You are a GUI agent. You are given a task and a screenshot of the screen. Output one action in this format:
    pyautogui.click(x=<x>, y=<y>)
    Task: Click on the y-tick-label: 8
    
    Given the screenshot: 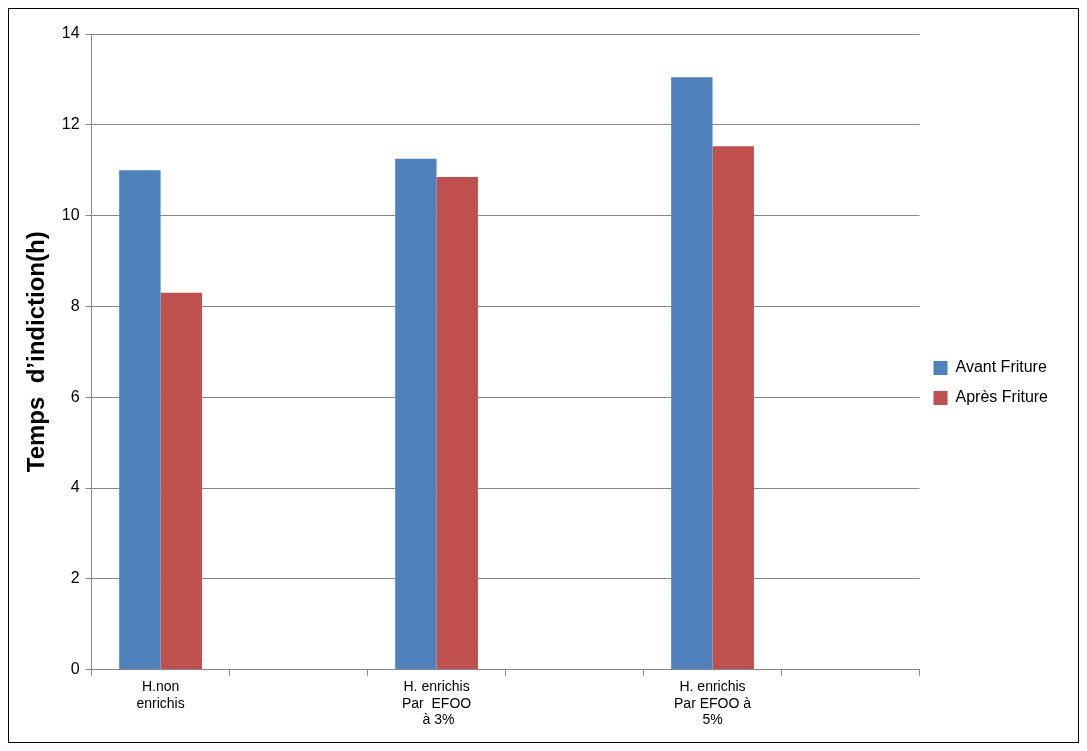 What is the action you would take?
    pyautogui.click(x=75, y=305)
    